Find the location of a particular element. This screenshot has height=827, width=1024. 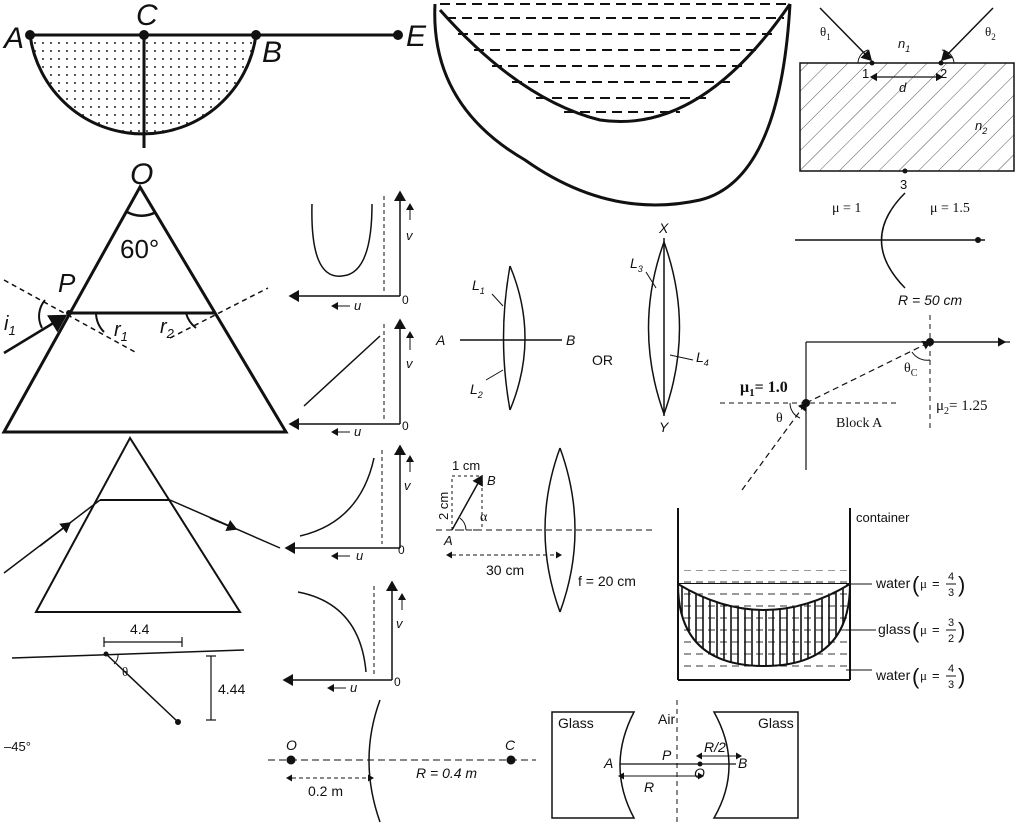

label-i1: i1 is located at coordinates (10, 325).